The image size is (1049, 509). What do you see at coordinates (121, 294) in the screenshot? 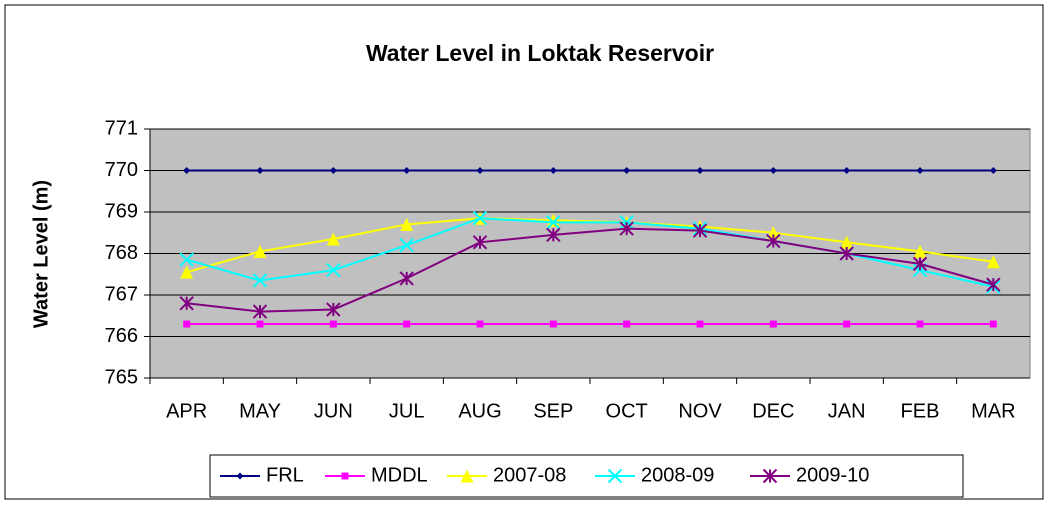
I see `y-tick-label: 767` at bounding box center [121, 294].